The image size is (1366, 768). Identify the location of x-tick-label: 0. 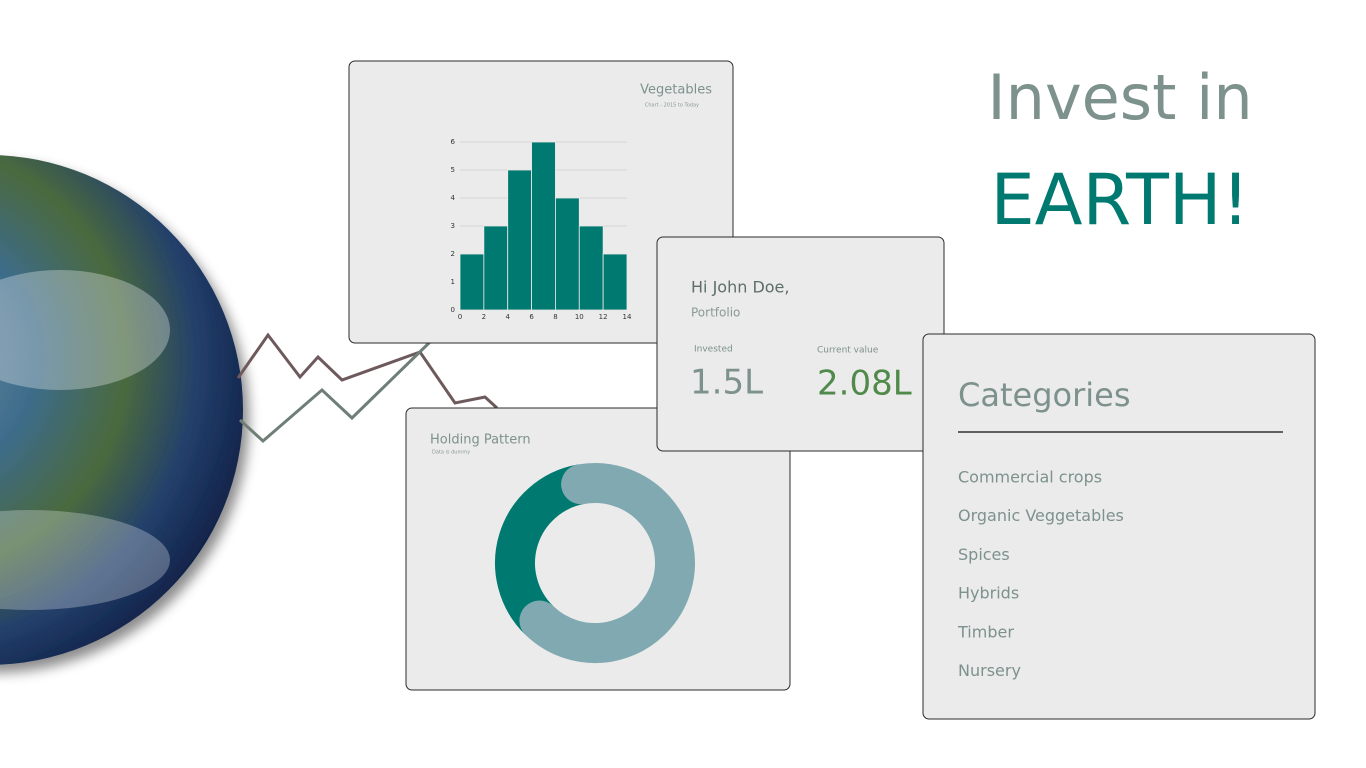
(460, 317).